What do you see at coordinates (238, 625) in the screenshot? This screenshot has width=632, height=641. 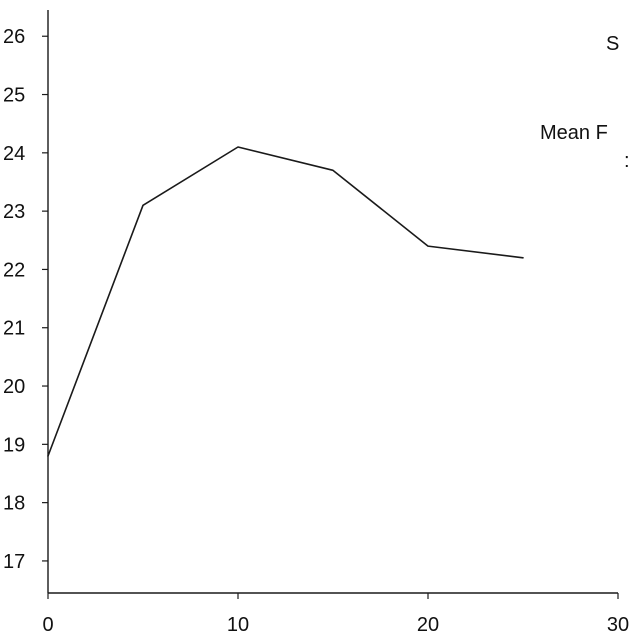 I see `x-tick-label: 10` at bounding box center [238, 625].